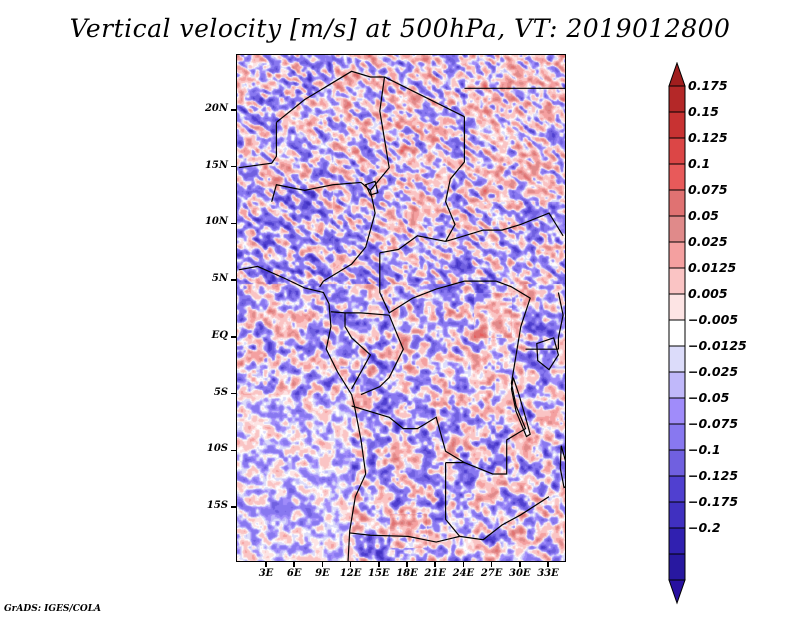  I want to click on colorbar-label: 0.1, so click(699, 163).